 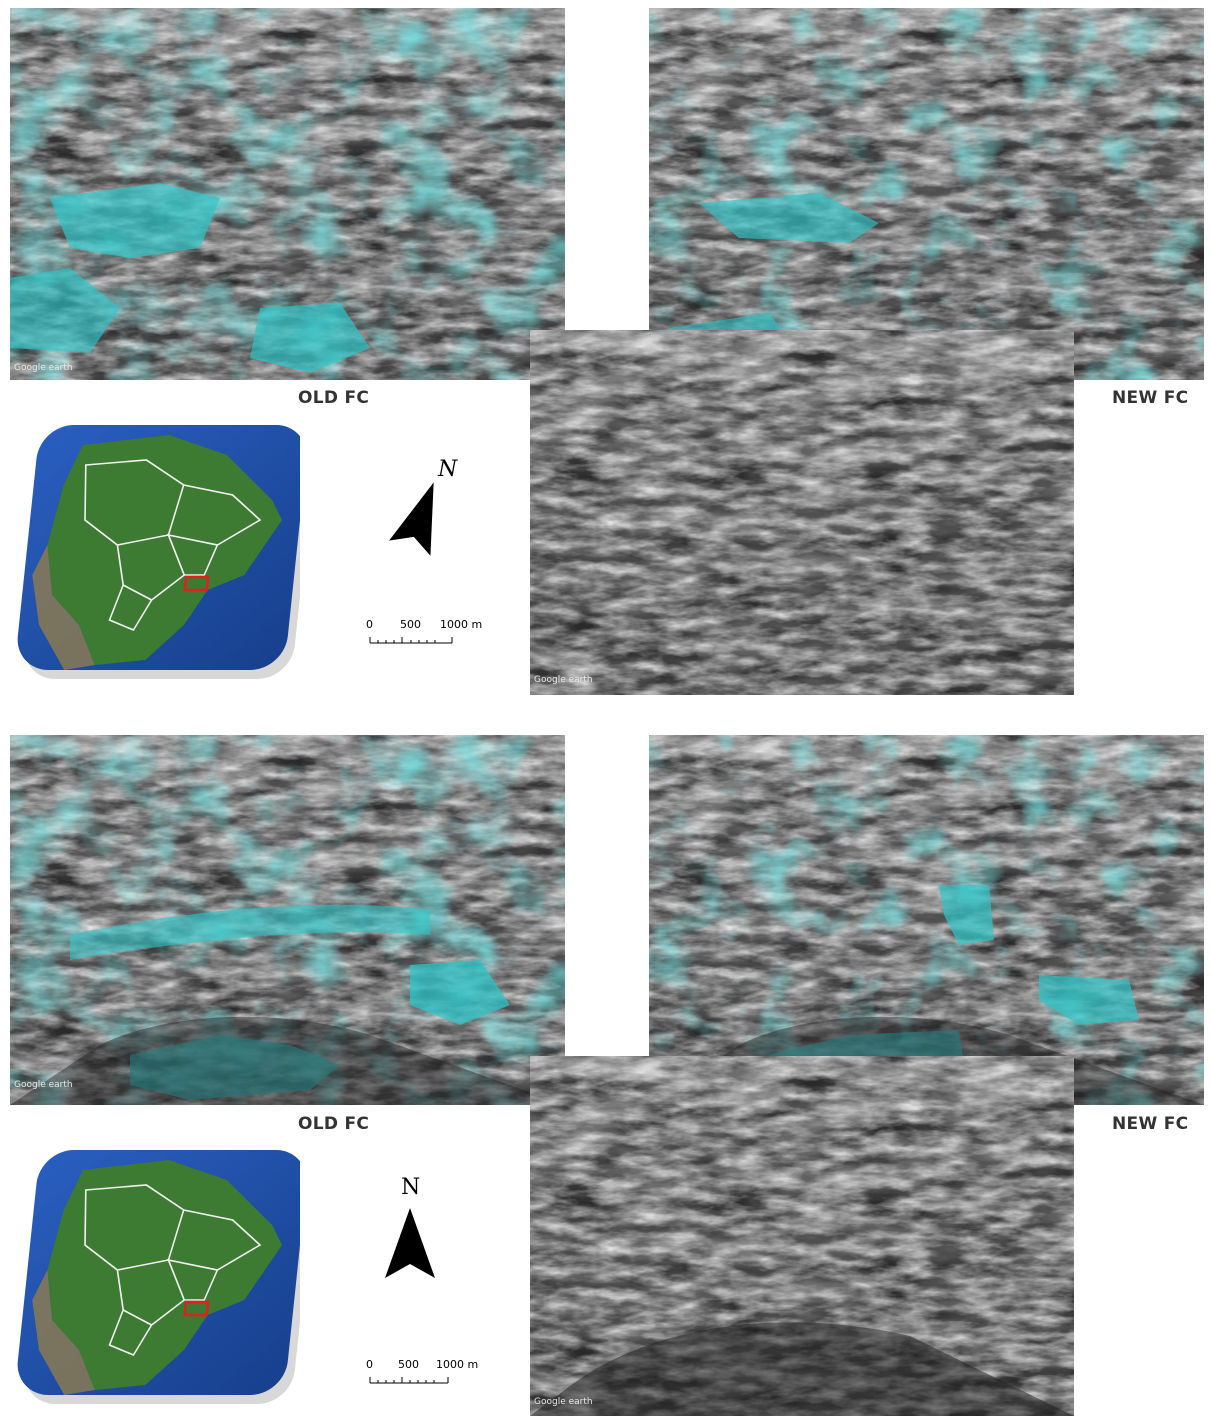 What do you see at coordinates (334, 398) in the screenshot?
I see `old-fc-caption-1: OLD FC` at bounding box center [334, 398].